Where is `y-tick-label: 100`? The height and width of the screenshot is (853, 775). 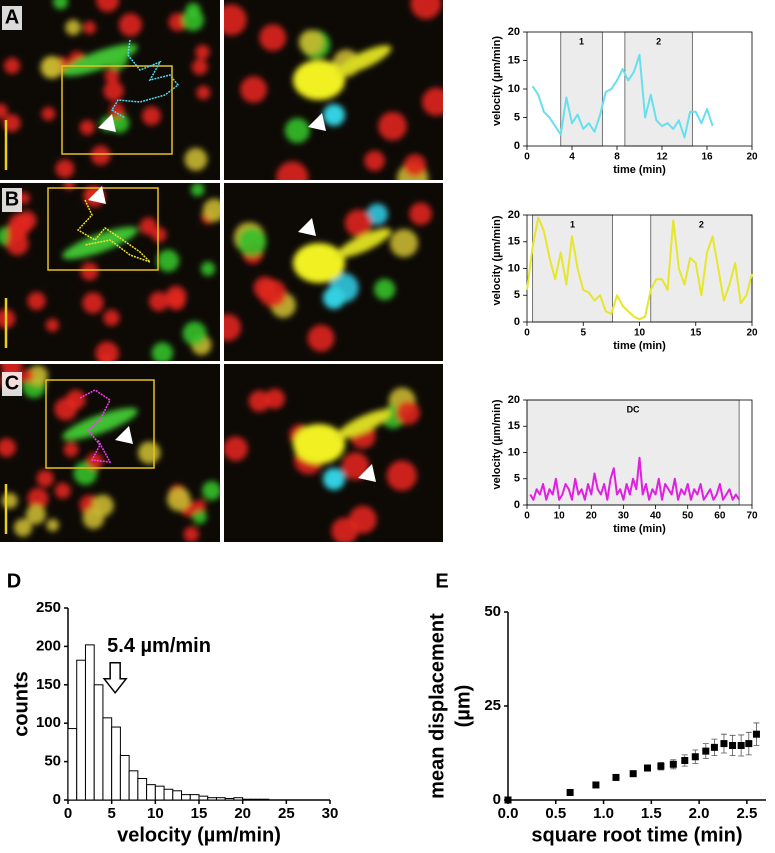 y-tick-label: 100 is located at coordinates (48, 722).